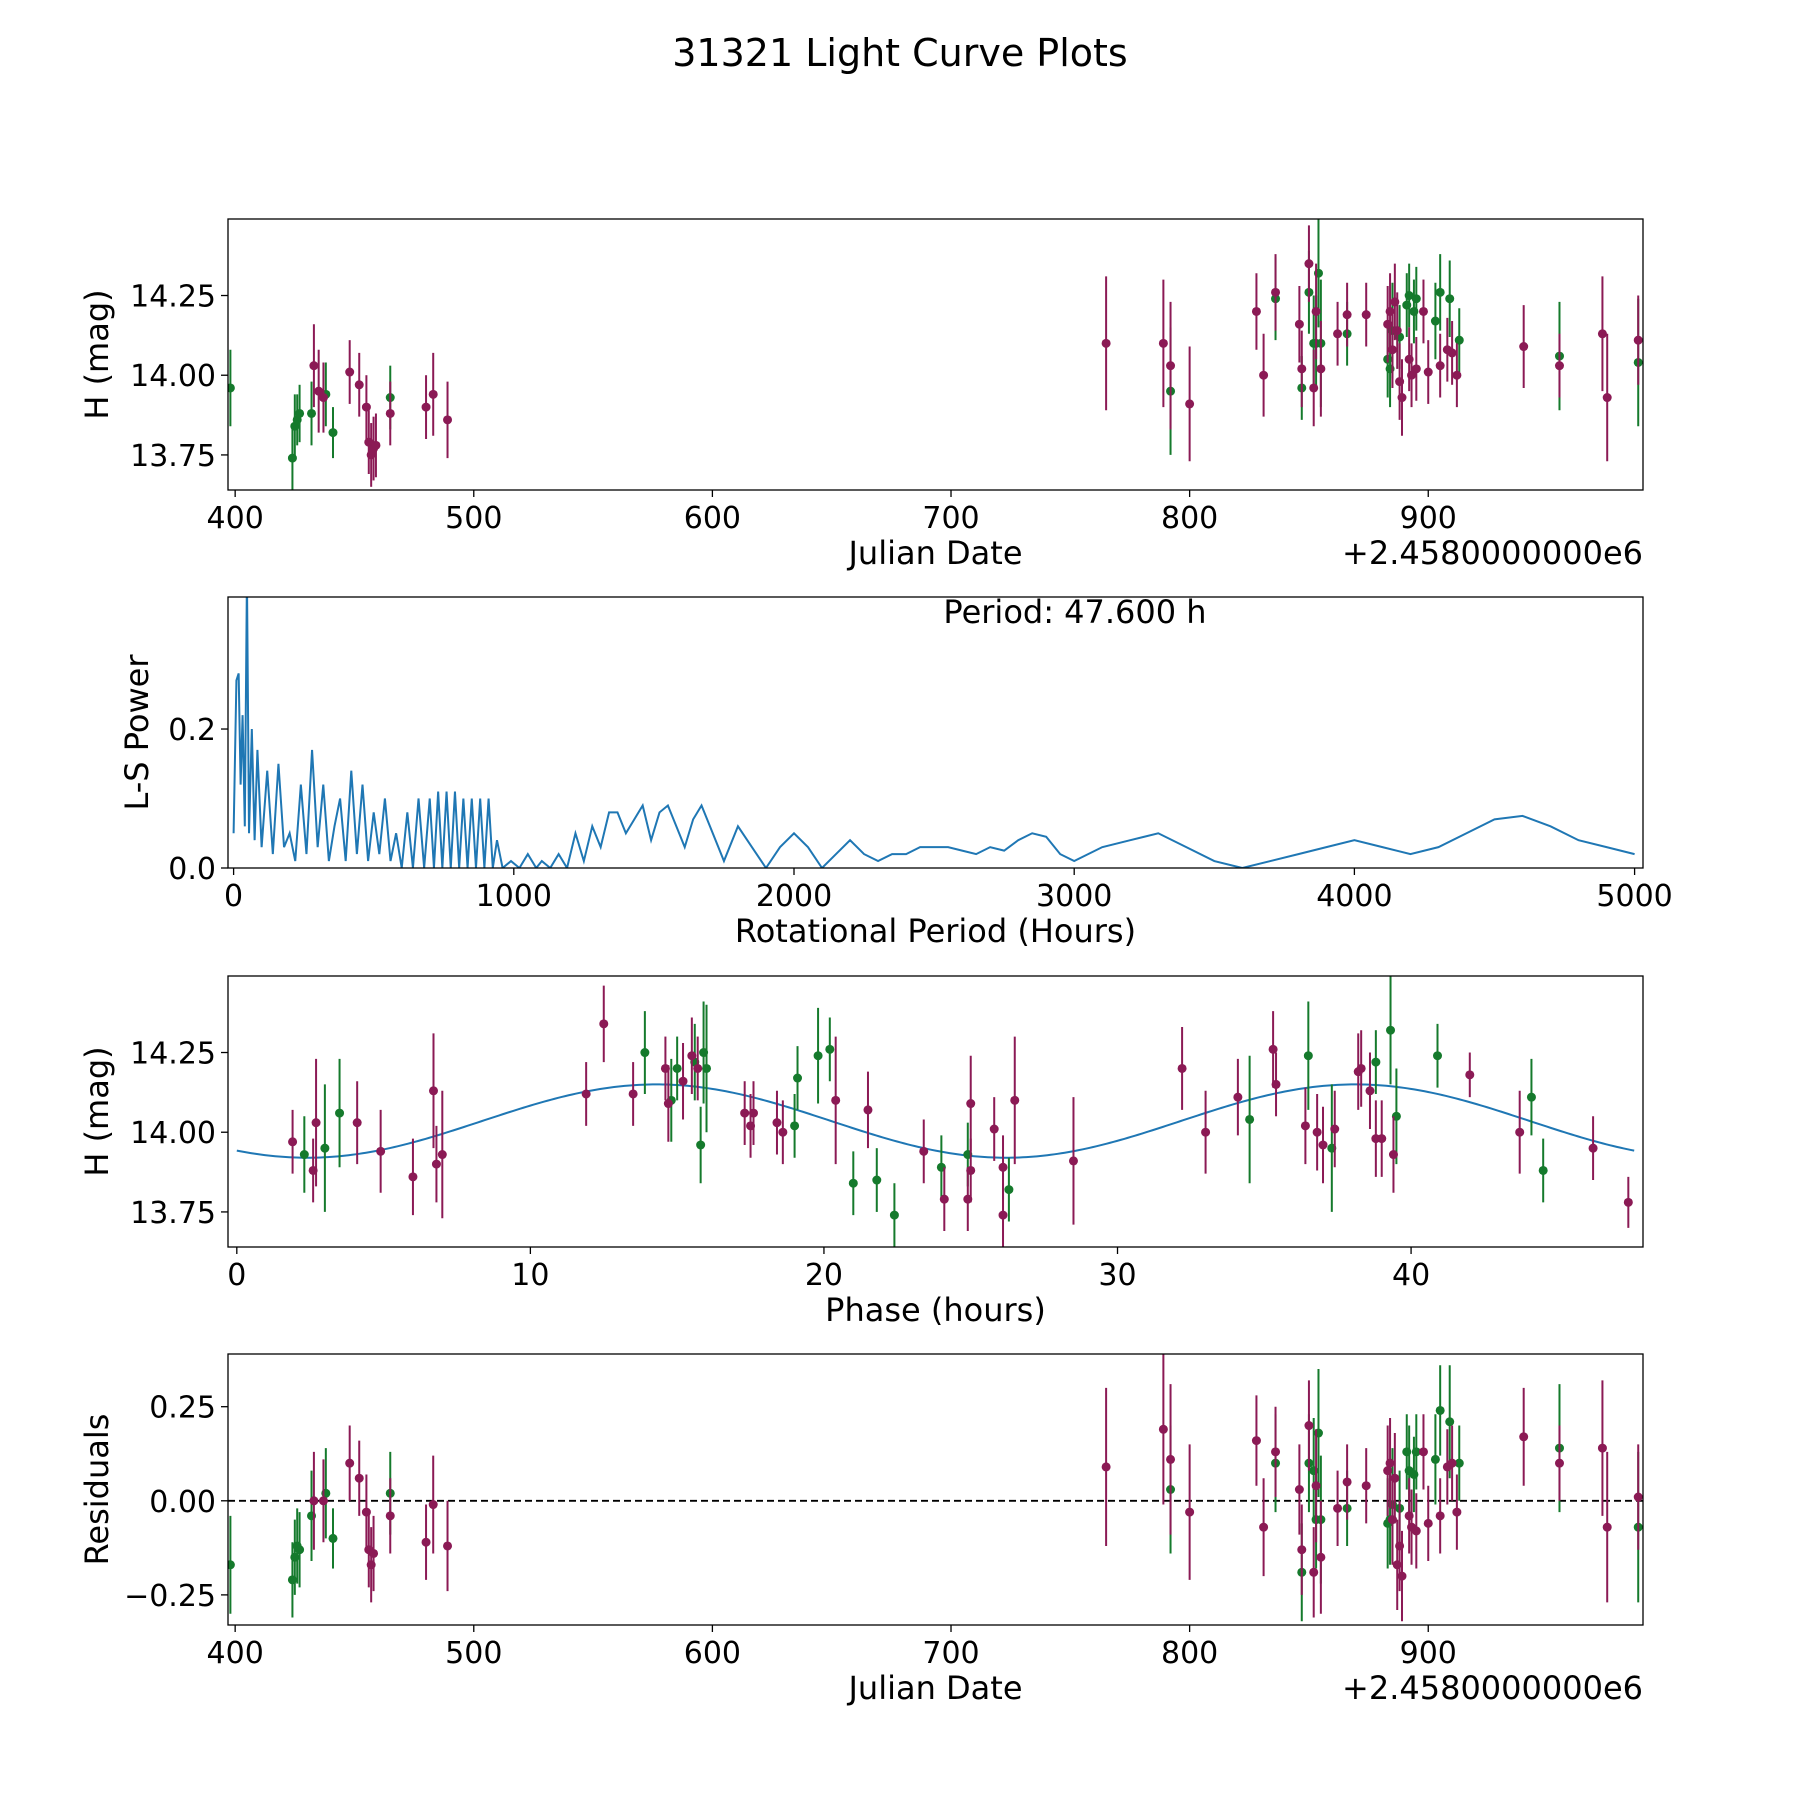 Image resolution: width=1800 pixels, height=1800 pixels. I want to click on x-tick-label: 600, so click(712, 1653).